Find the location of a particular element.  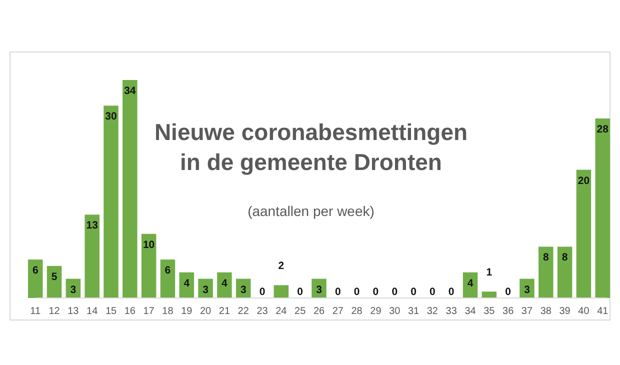

x-tick-label: 38 is located at coordinates (546, 311).